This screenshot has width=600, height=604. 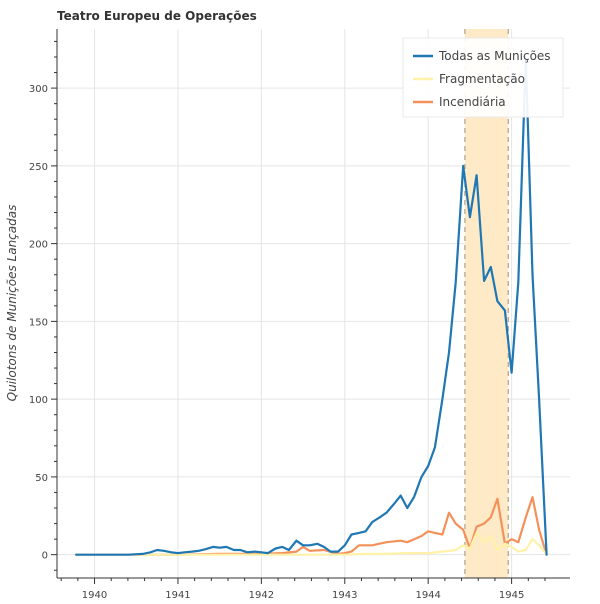 I want to click on legend-box, so click(x=483, y=77).